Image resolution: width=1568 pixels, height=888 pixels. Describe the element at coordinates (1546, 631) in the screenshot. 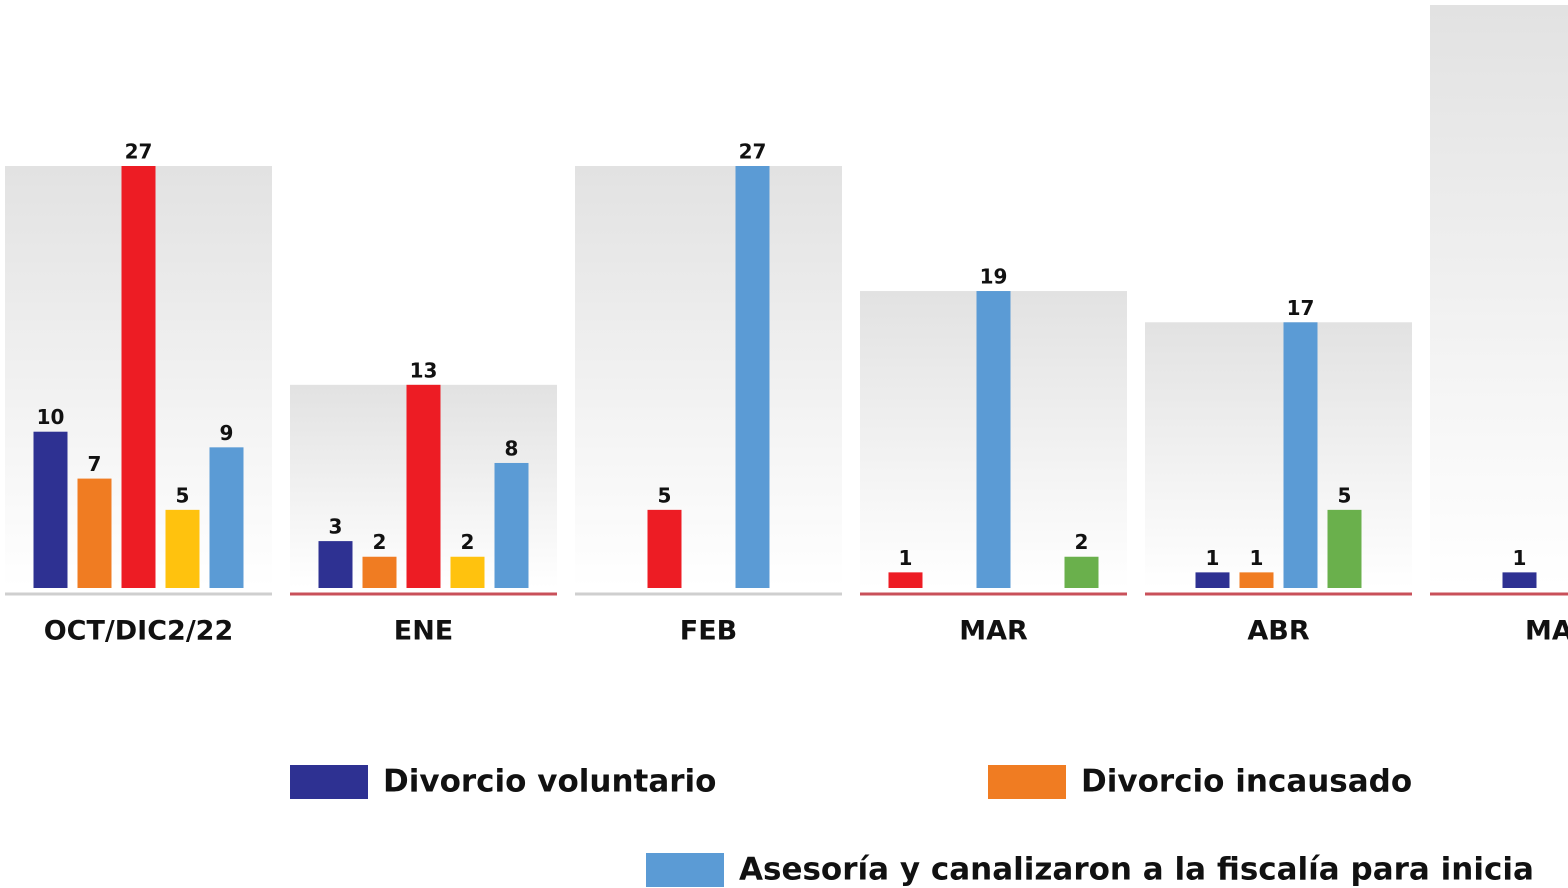

I see `x-tick-label: MA` at that location.